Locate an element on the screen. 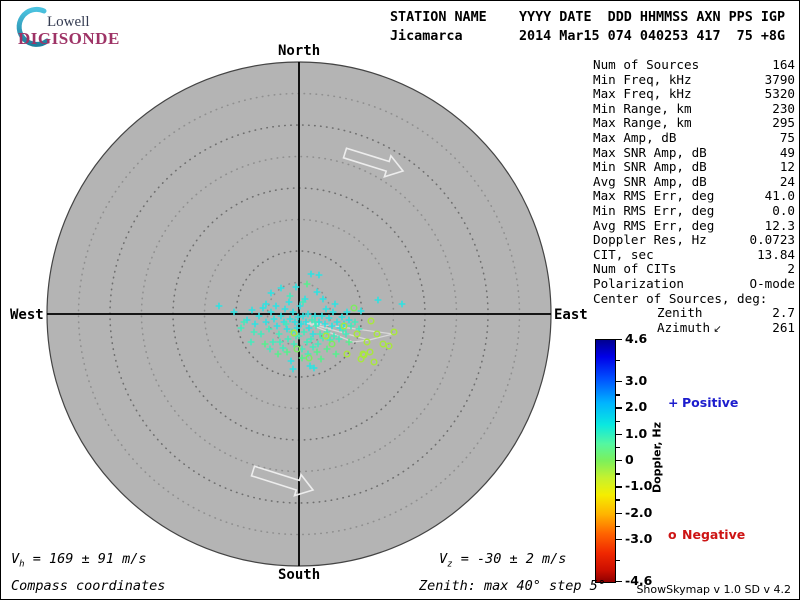 Image resolution: width=800 pixels, height=600 pixels. stat-label: Max SNR Amp, dB is located at coordinates (650, 152).